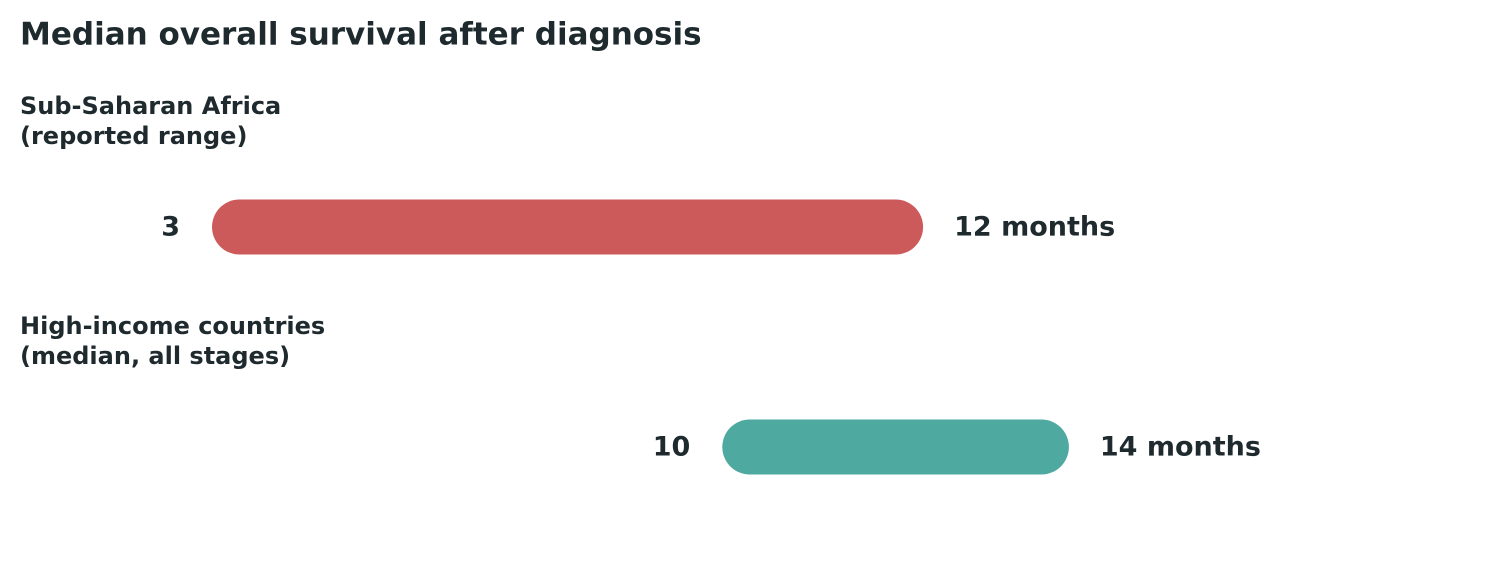 The width and height of the screenshot is (1500, 577). What do you see at coordinates (155, 356) in the screenshot?
I see `category-label: (median, all stages)` at bounding box center [155, 356].